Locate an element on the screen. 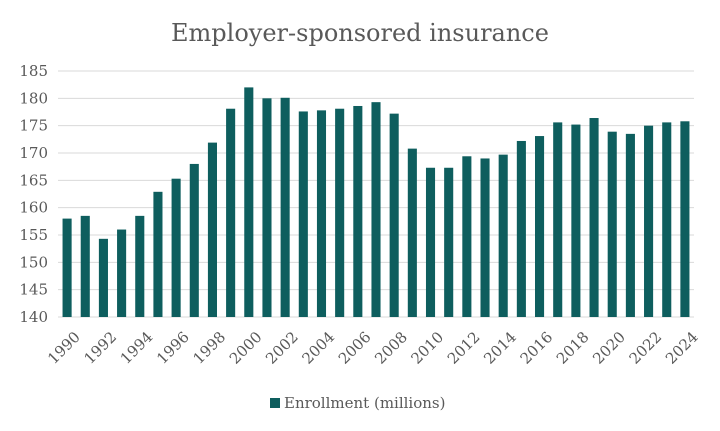  bar-2006 is located at coordinates (358, 211).